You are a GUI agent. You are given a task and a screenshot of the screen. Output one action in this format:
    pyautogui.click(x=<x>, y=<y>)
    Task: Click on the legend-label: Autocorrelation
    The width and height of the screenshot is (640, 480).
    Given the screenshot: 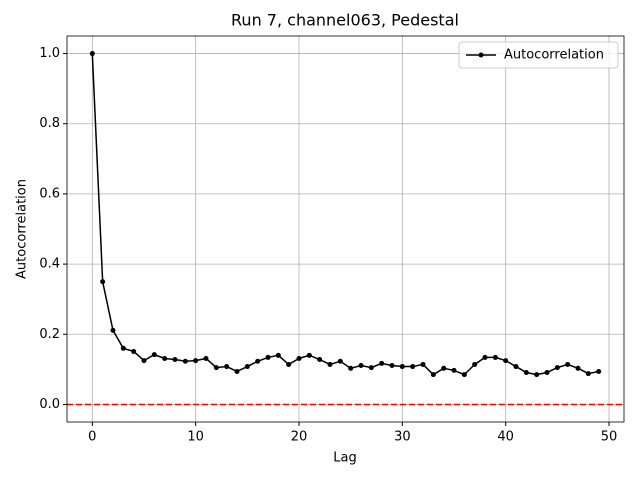 What is the action you would take?
    pyautogui.click(x=554, y=55)
    